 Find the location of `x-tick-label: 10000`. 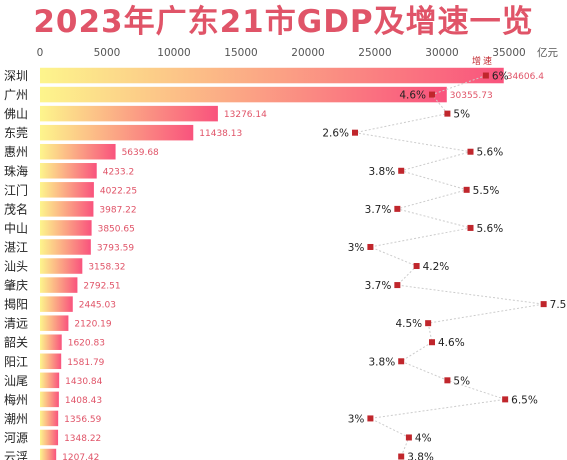

x-tick-label: 10000 is located at coordinates (173, 53).